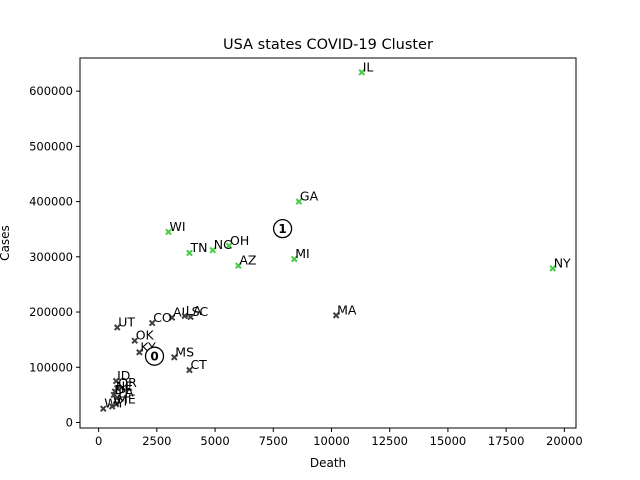 The height and width of the screenshot is (480, 640). What do you see at coordinates (214, 441) in the screenshot?
I see `x-tick-label: 5000` at bounding box center [214, 441].